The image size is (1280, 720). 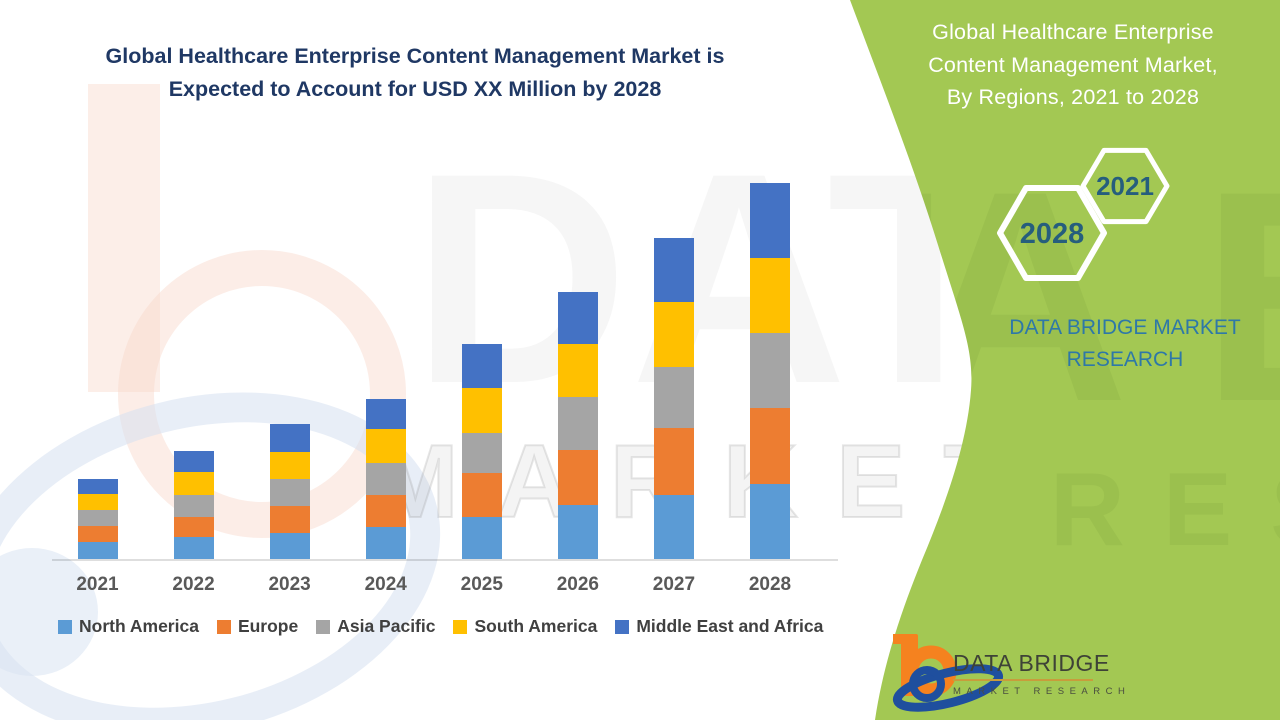 I want to click on side-panel-brand-text: DATA BRIDGE MARKET RESEARCH, so click(x=1125, y=343).